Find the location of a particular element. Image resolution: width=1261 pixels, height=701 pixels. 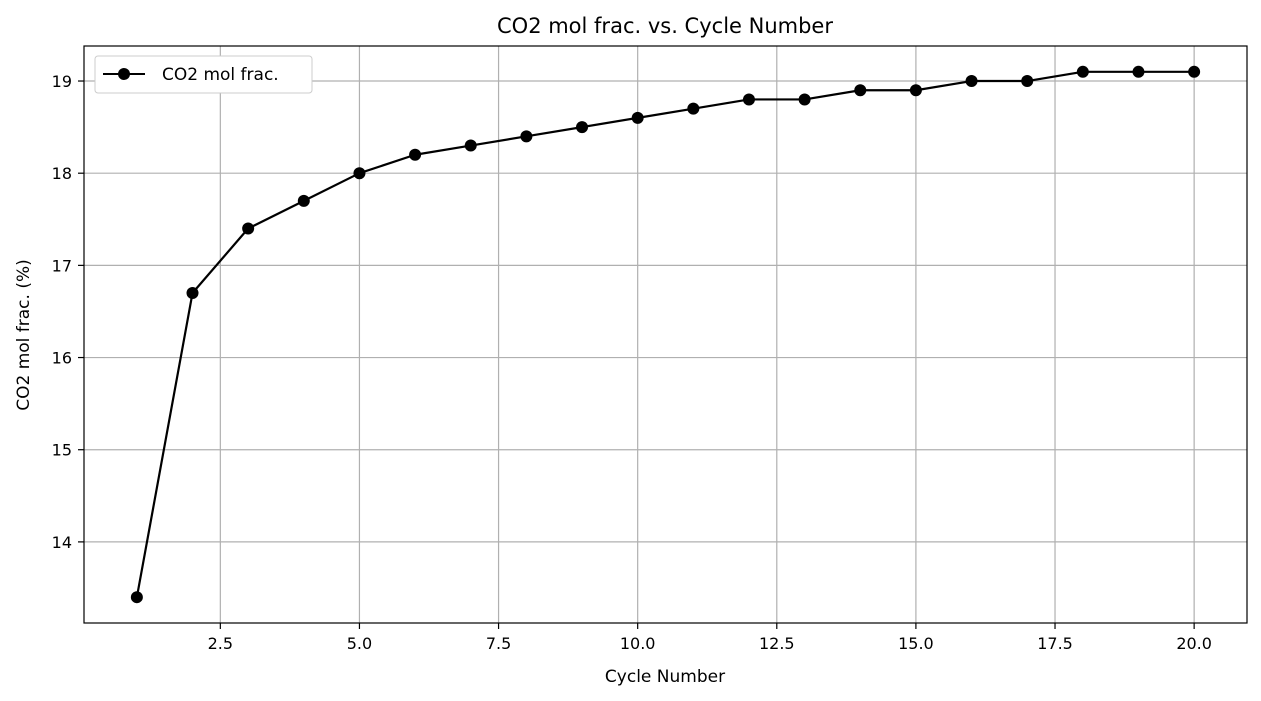

x-tick-label: 12.5 is located at coordinates (777, 643).